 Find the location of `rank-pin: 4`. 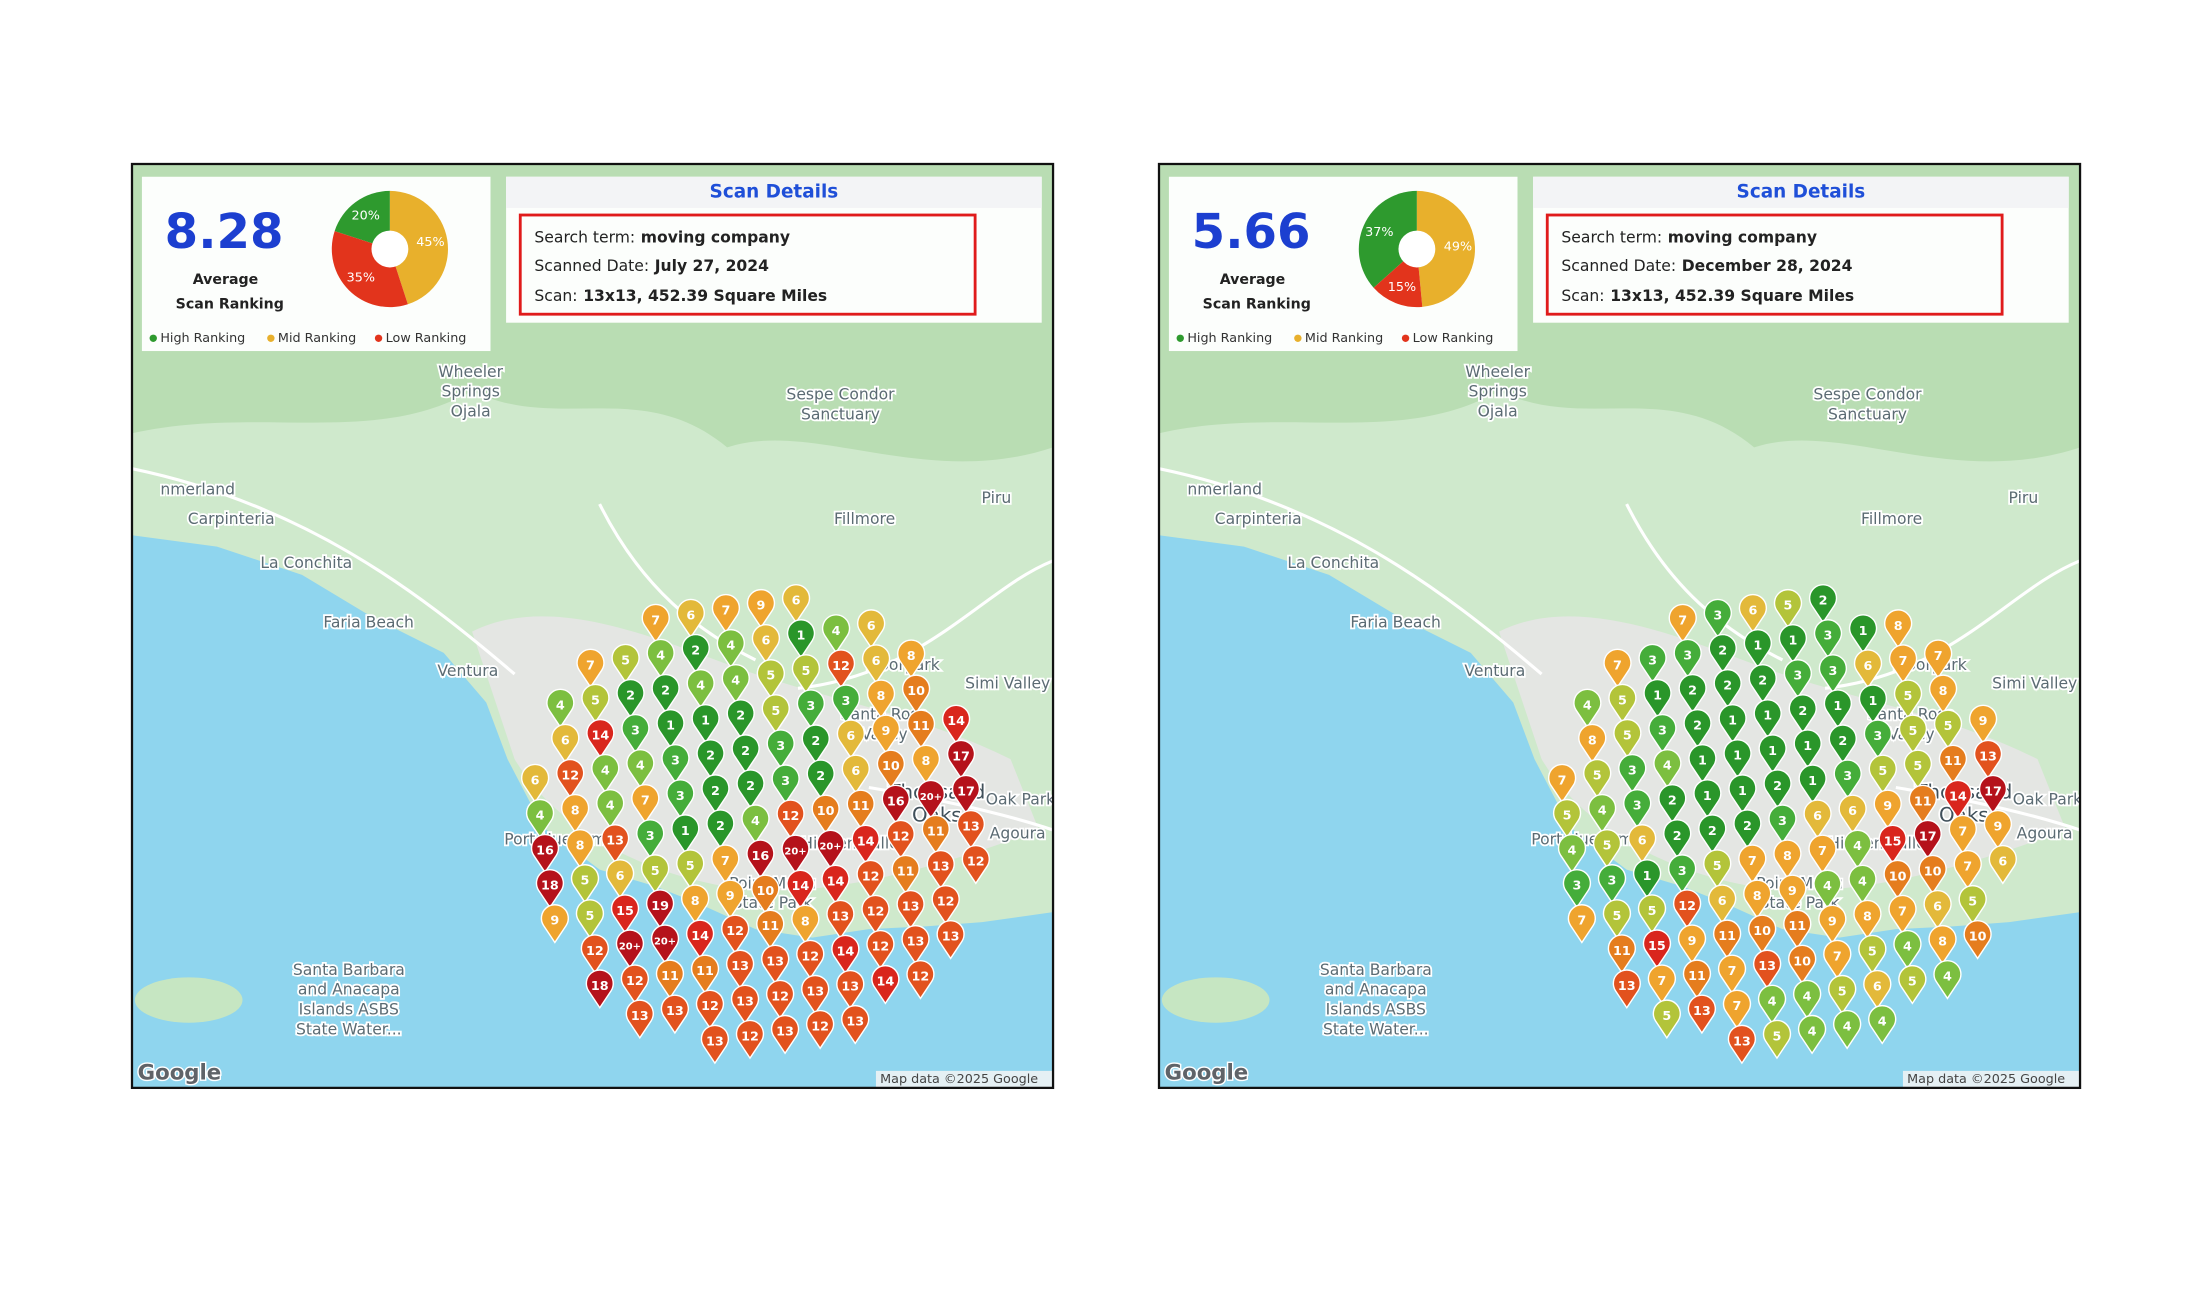

rank-pin: 4 is located at coordinates (1807, 999).